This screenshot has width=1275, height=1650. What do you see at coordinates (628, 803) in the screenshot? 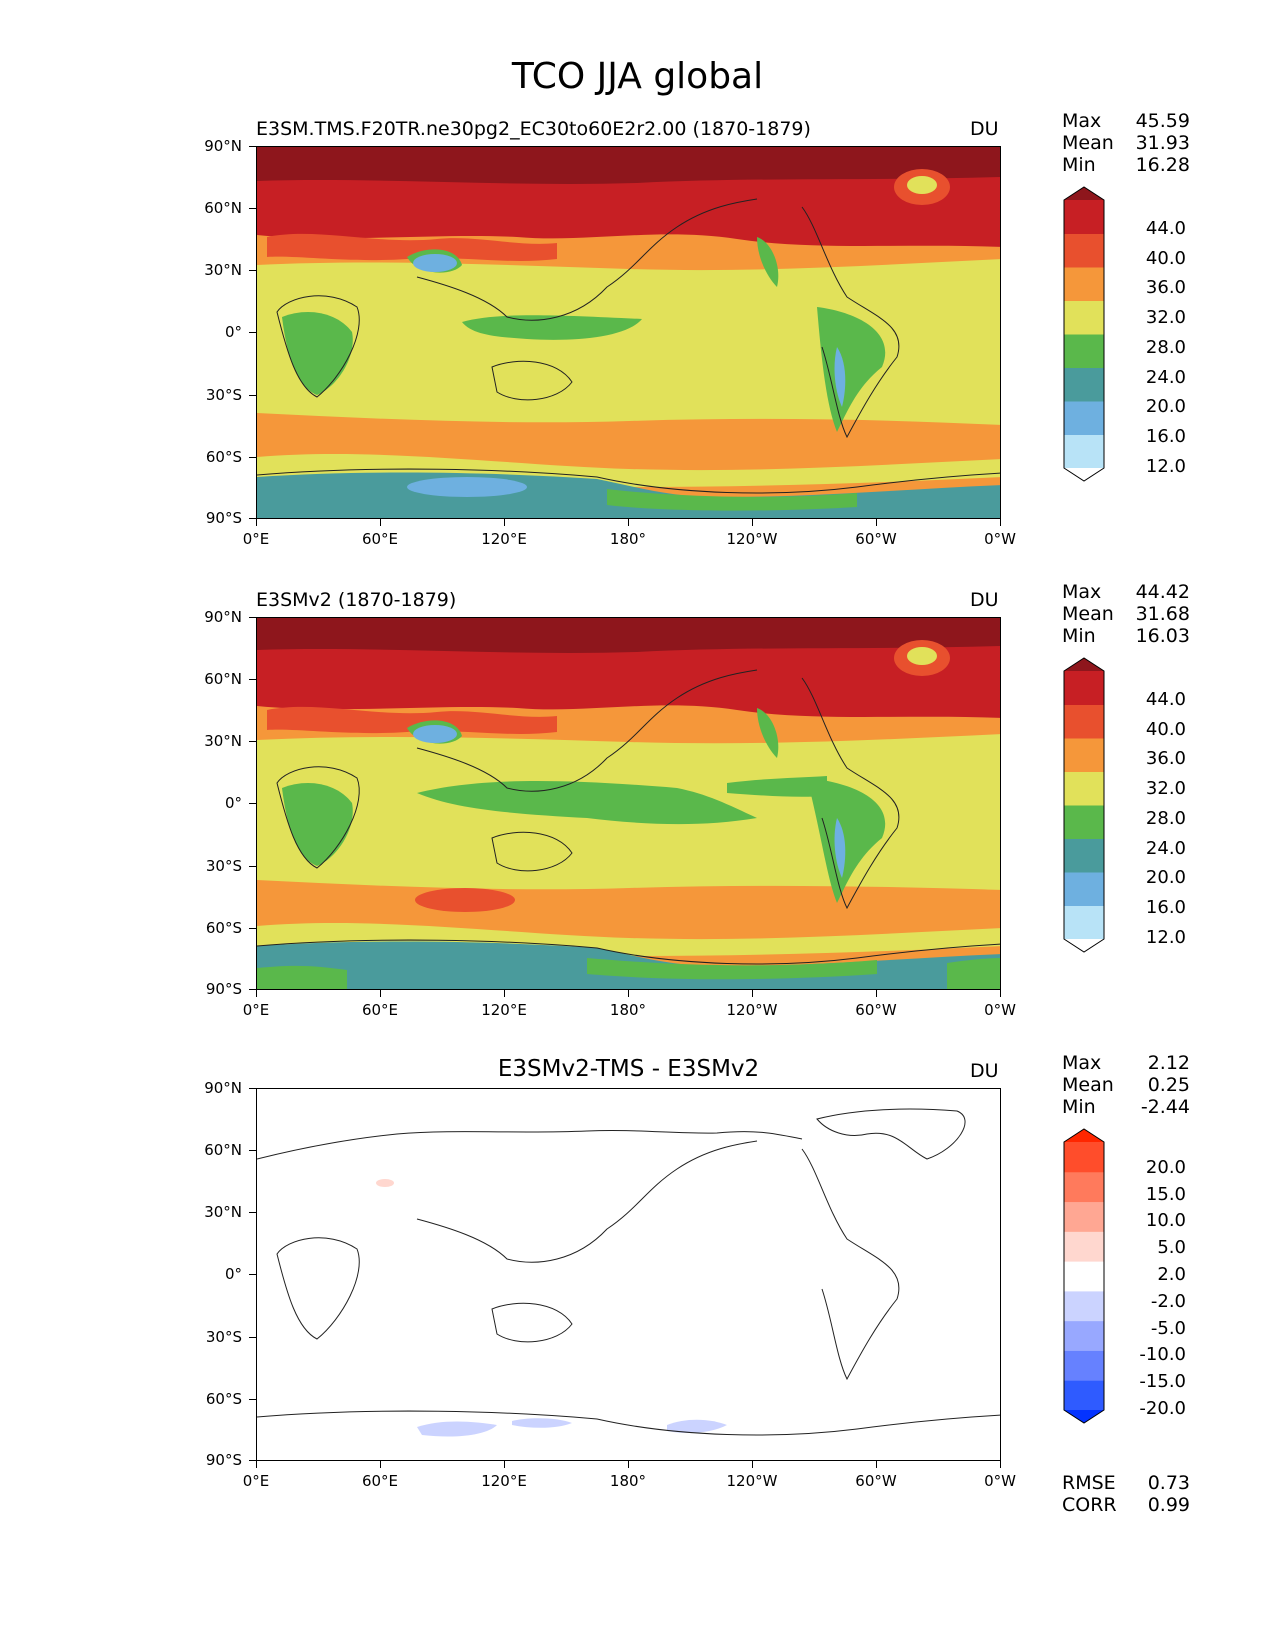
I see `map-field` at bounding box center [628, 803].